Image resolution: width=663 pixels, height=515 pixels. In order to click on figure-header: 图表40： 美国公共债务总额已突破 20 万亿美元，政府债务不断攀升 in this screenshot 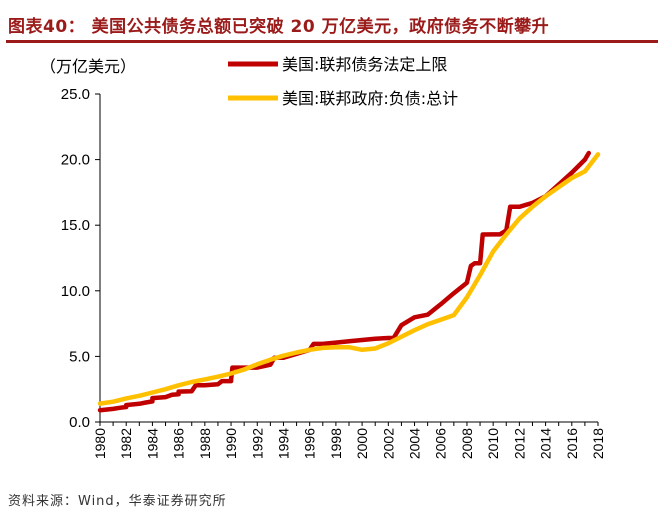, I will do `click(331, 22)`.